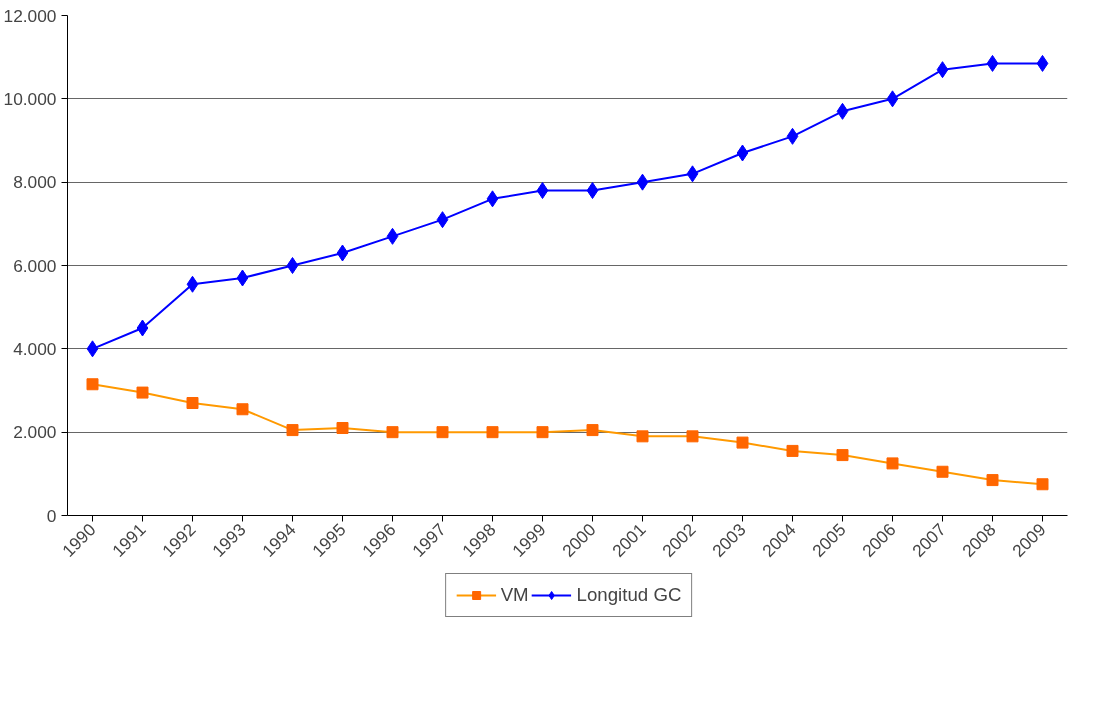 The image size is (1117, 716). Describe the element at coordinates (51, 515) in the screenshot. I see `y-tick-label: 0` at that location.